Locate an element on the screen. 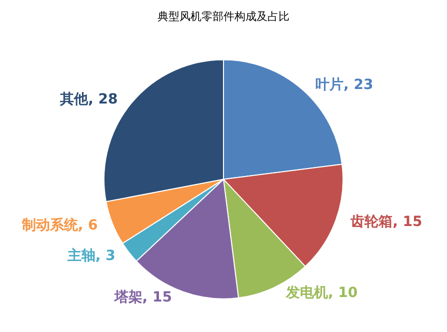 The height and width of the screenshot is (332, 447). data-label: , 23 is located at coordinates (359, 85).